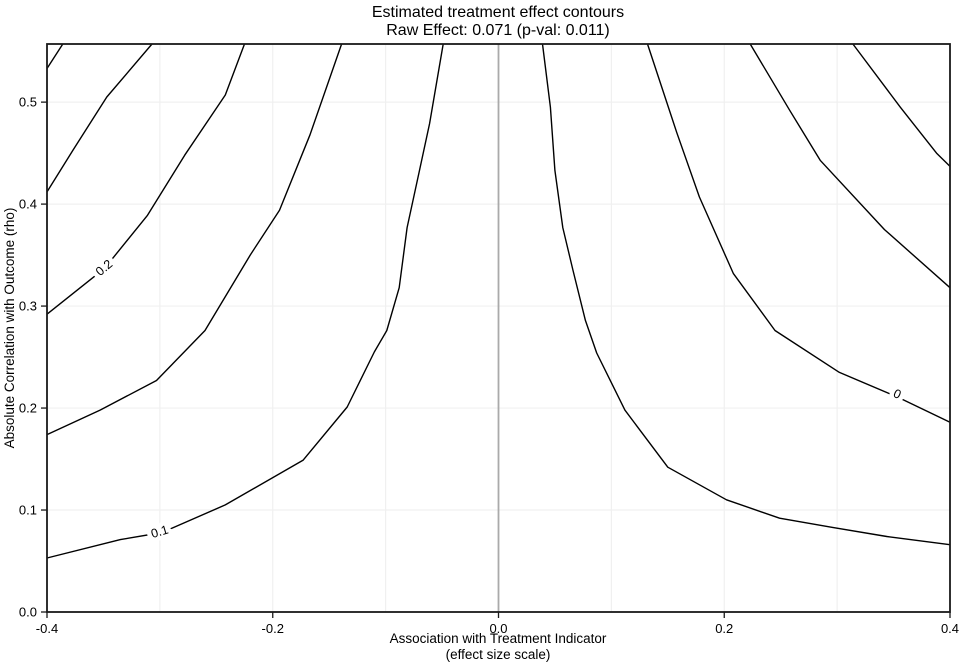 The height and width of the screenshot is (672, 960). I want to click on y-axis-label: Absolute Correlation with Outcome (rho), so click(9, 328).